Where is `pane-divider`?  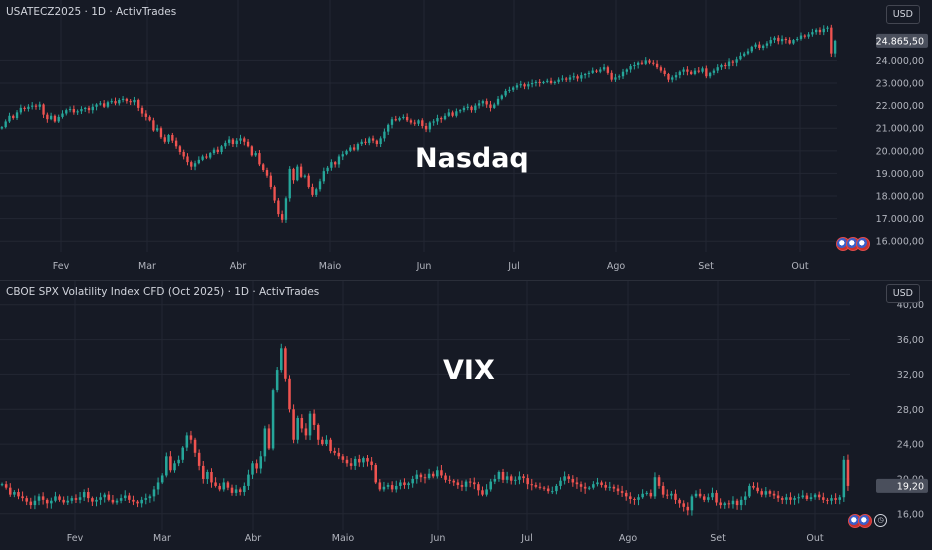 pane-divider is located at coordinates (466, 280).